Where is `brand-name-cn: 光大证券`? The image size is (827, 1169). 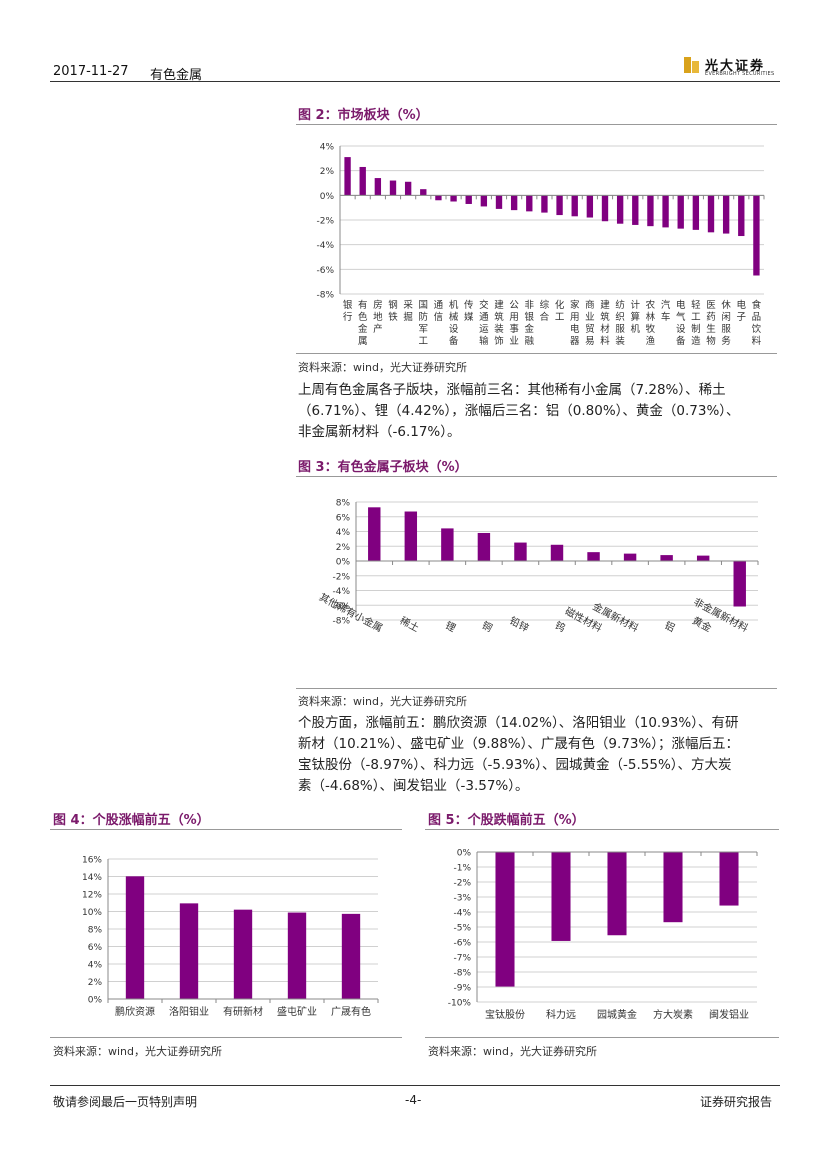
brand-name-cn: 光大证券 is located at coordinates (735, 66).